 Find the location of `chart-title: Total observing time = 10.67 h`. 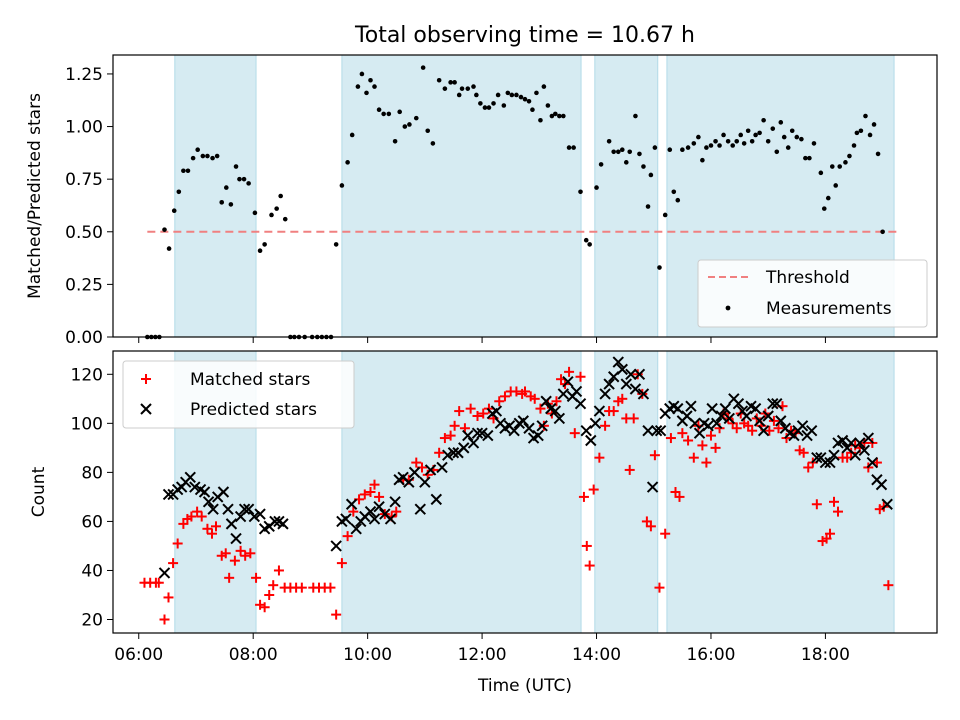

chart-title: Total observing time = 10.67 h is located at coordinates (524, 35).